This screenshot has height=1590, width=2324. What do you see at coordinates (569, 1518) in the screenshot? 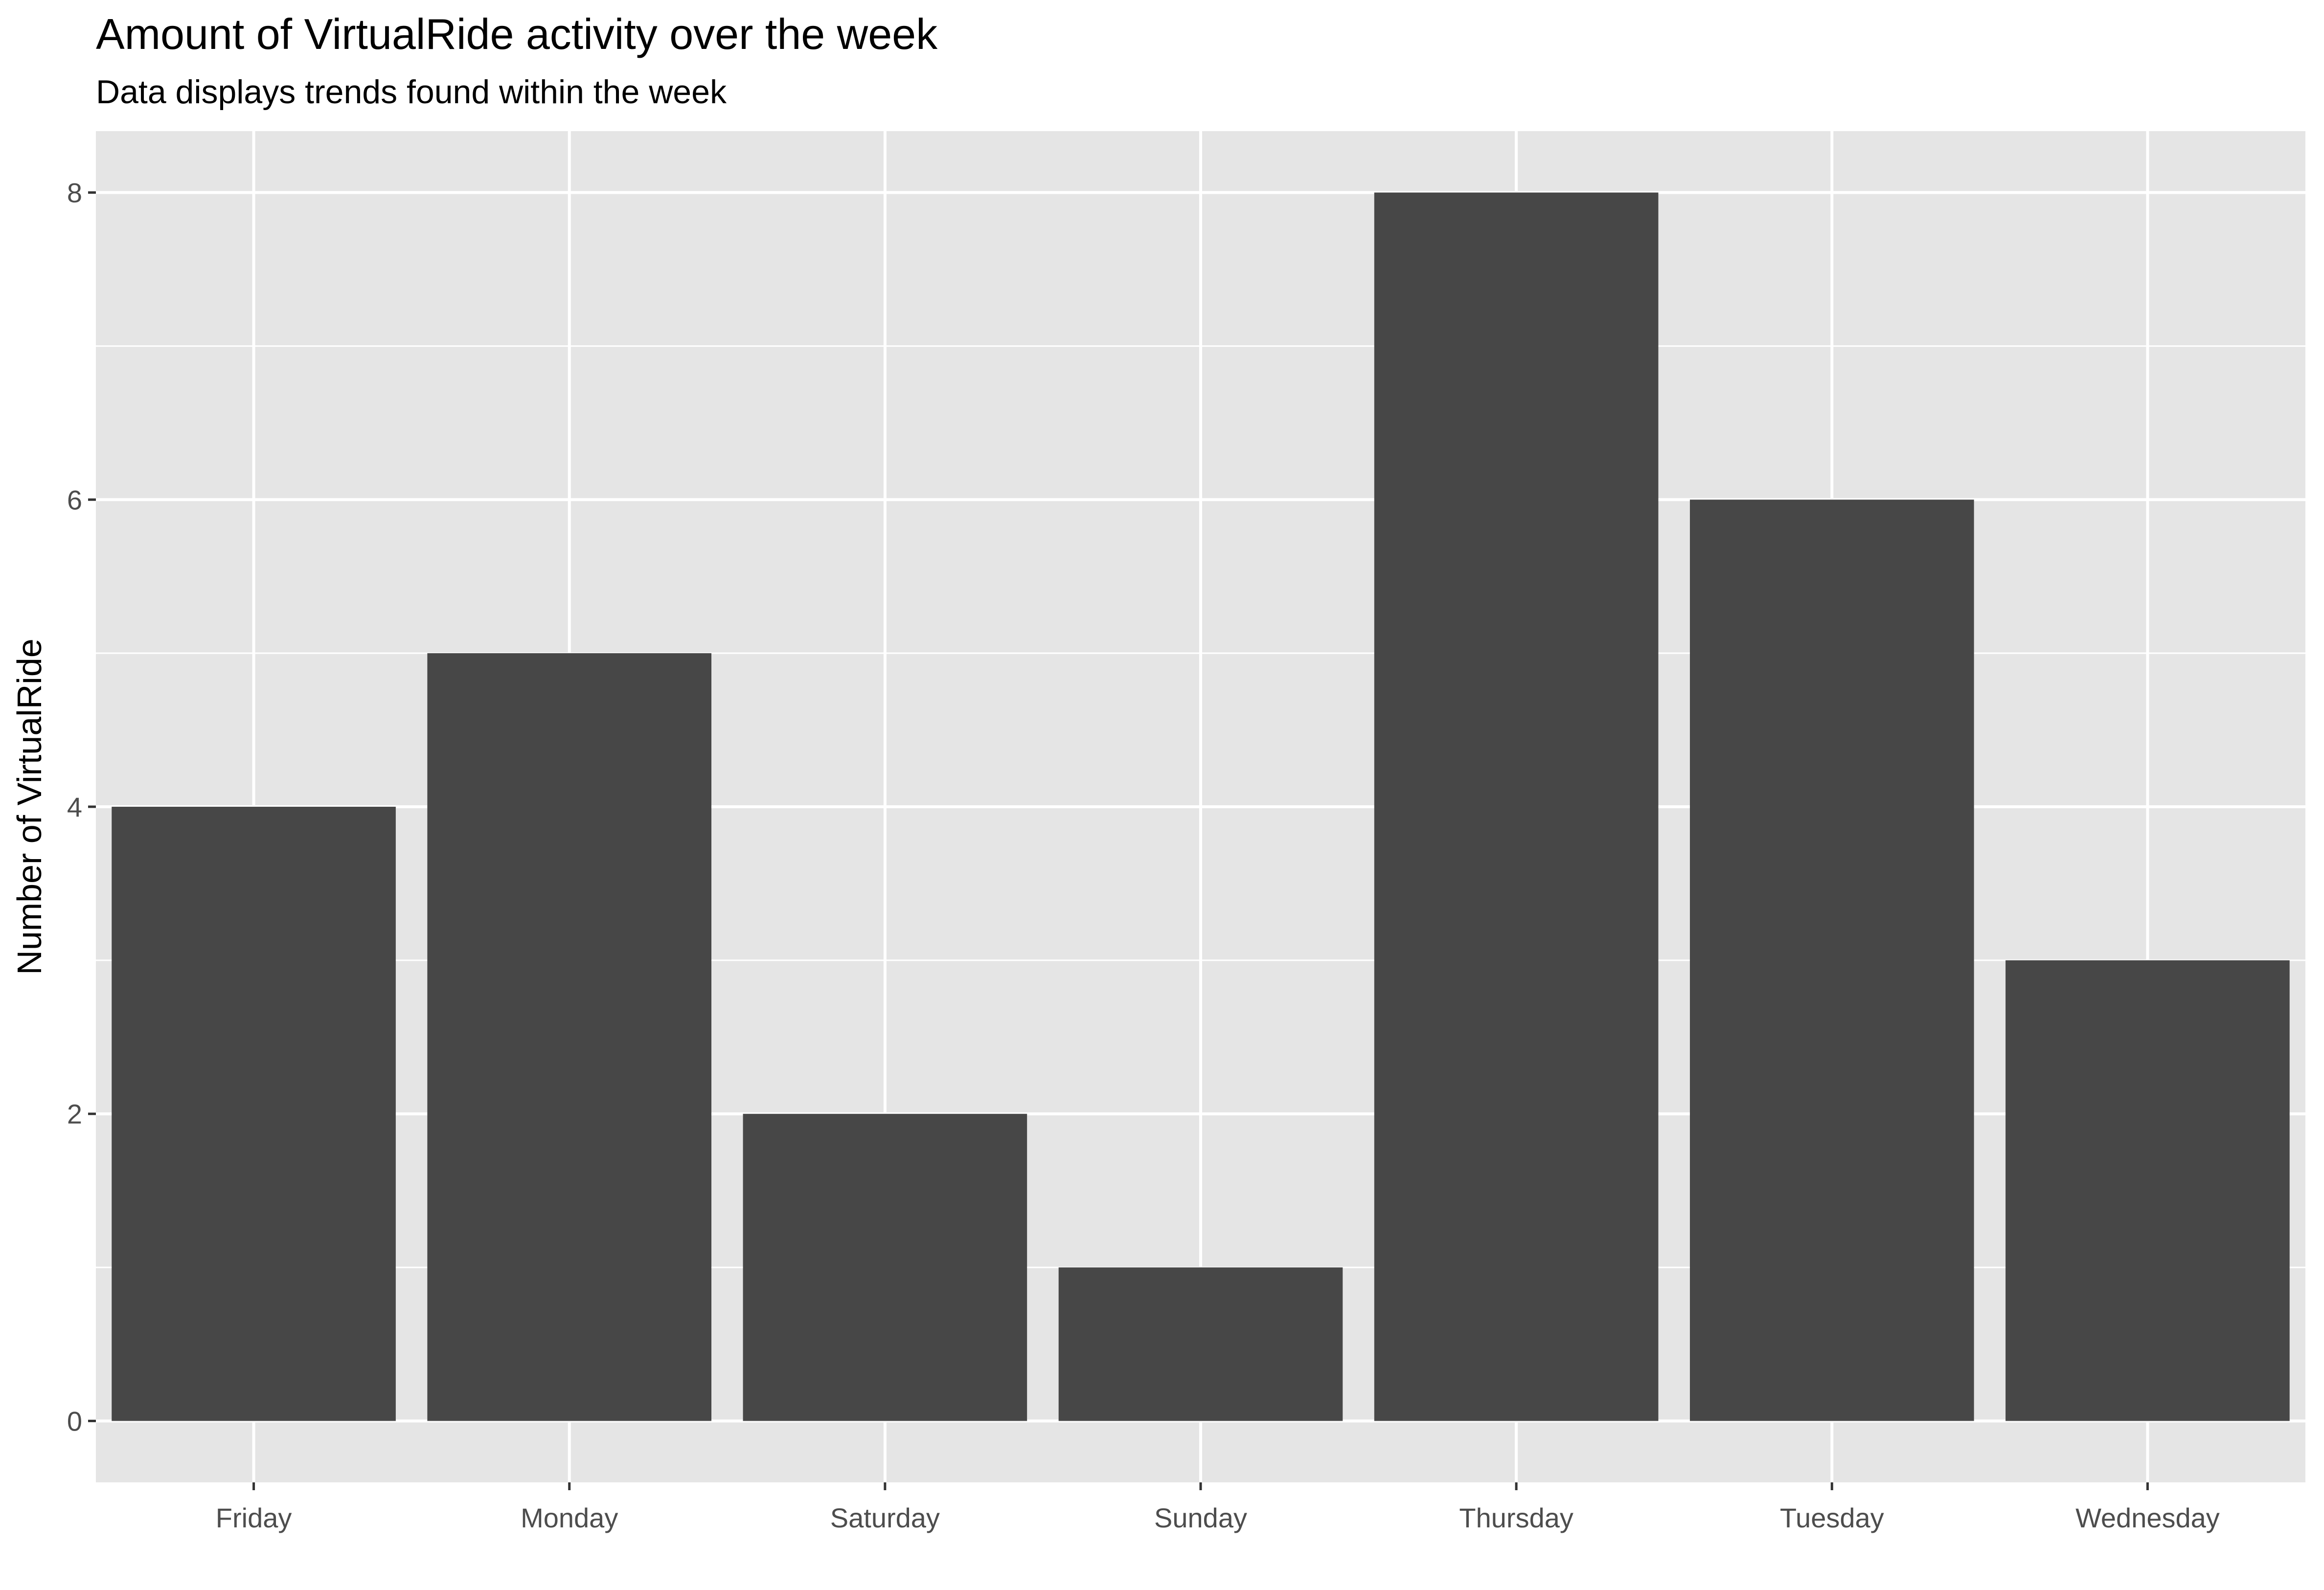
I see `x-tick-label: Monday` at bounding box center [569, 1518].